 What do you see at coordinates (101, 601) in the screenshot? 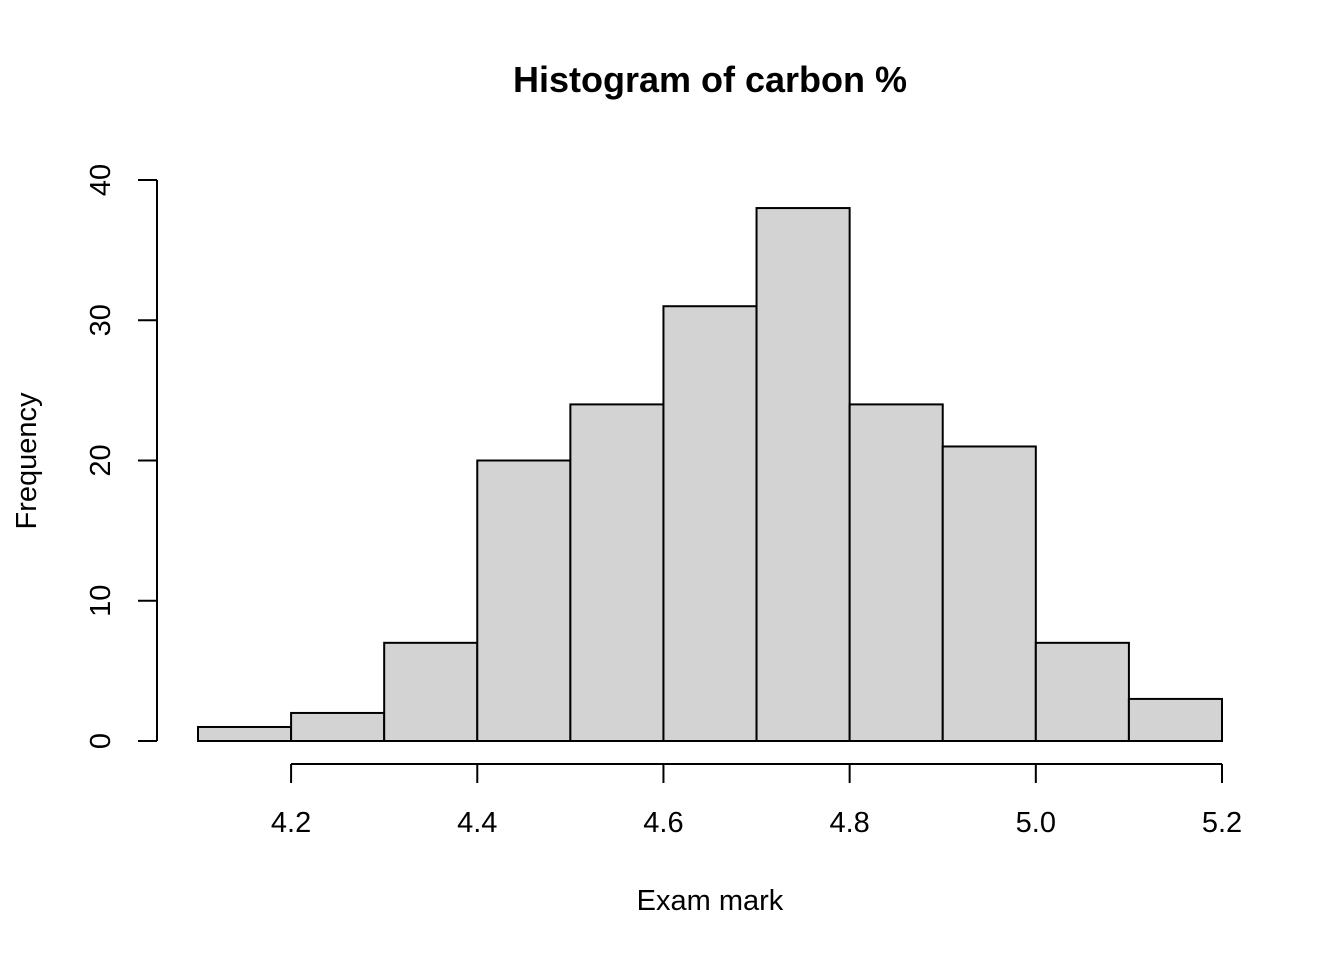
I see `y-tick-label: 10` at bounding box center [101, 601].